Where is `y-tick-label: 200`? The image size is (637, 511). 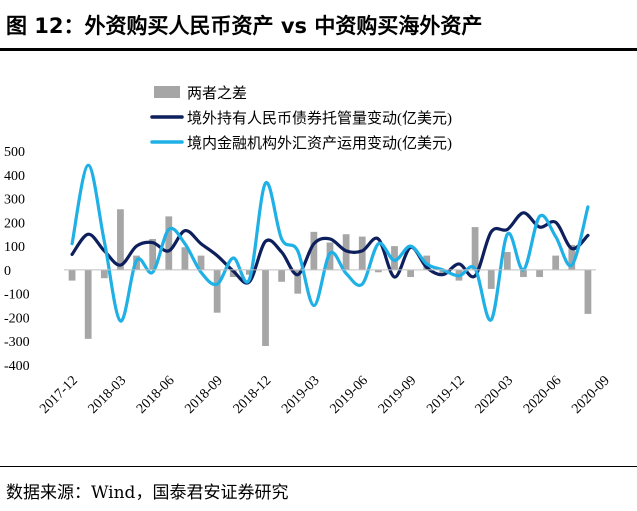 y-tick-label: 200 is located at coordinates (14, 223).